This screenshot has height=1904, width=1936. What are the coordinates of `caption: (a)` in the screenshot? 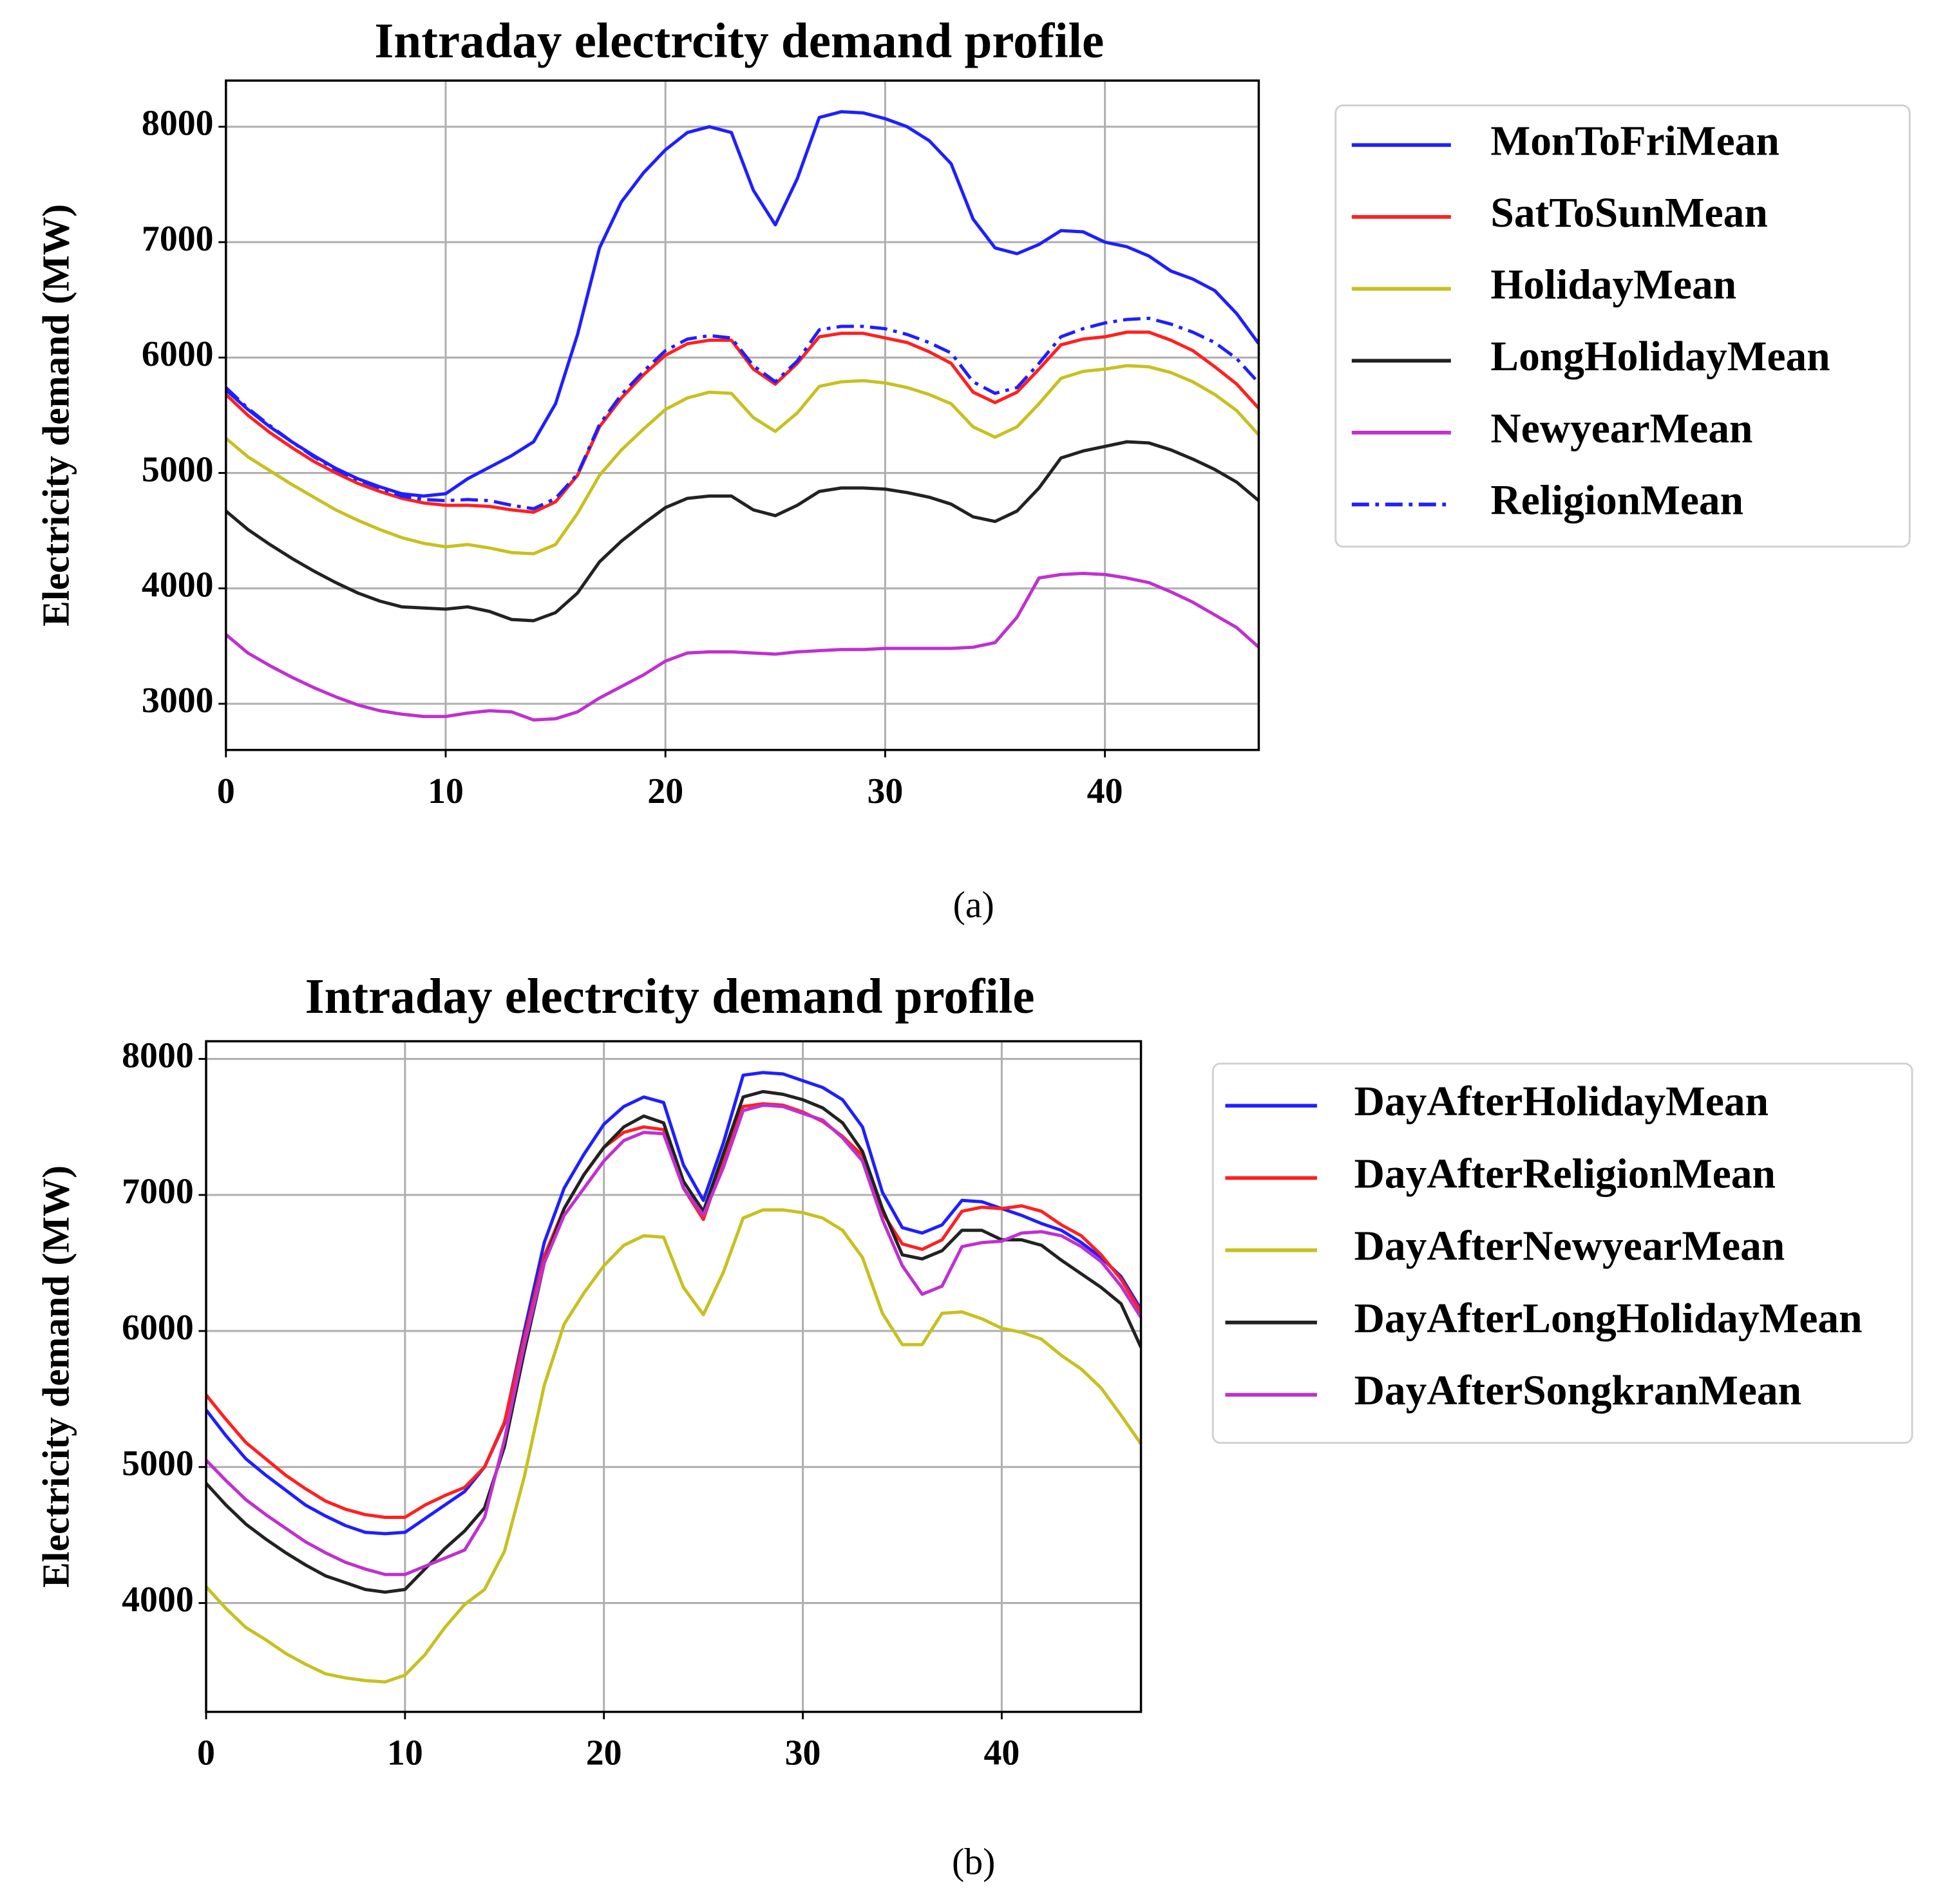 It's located at (974, 905).